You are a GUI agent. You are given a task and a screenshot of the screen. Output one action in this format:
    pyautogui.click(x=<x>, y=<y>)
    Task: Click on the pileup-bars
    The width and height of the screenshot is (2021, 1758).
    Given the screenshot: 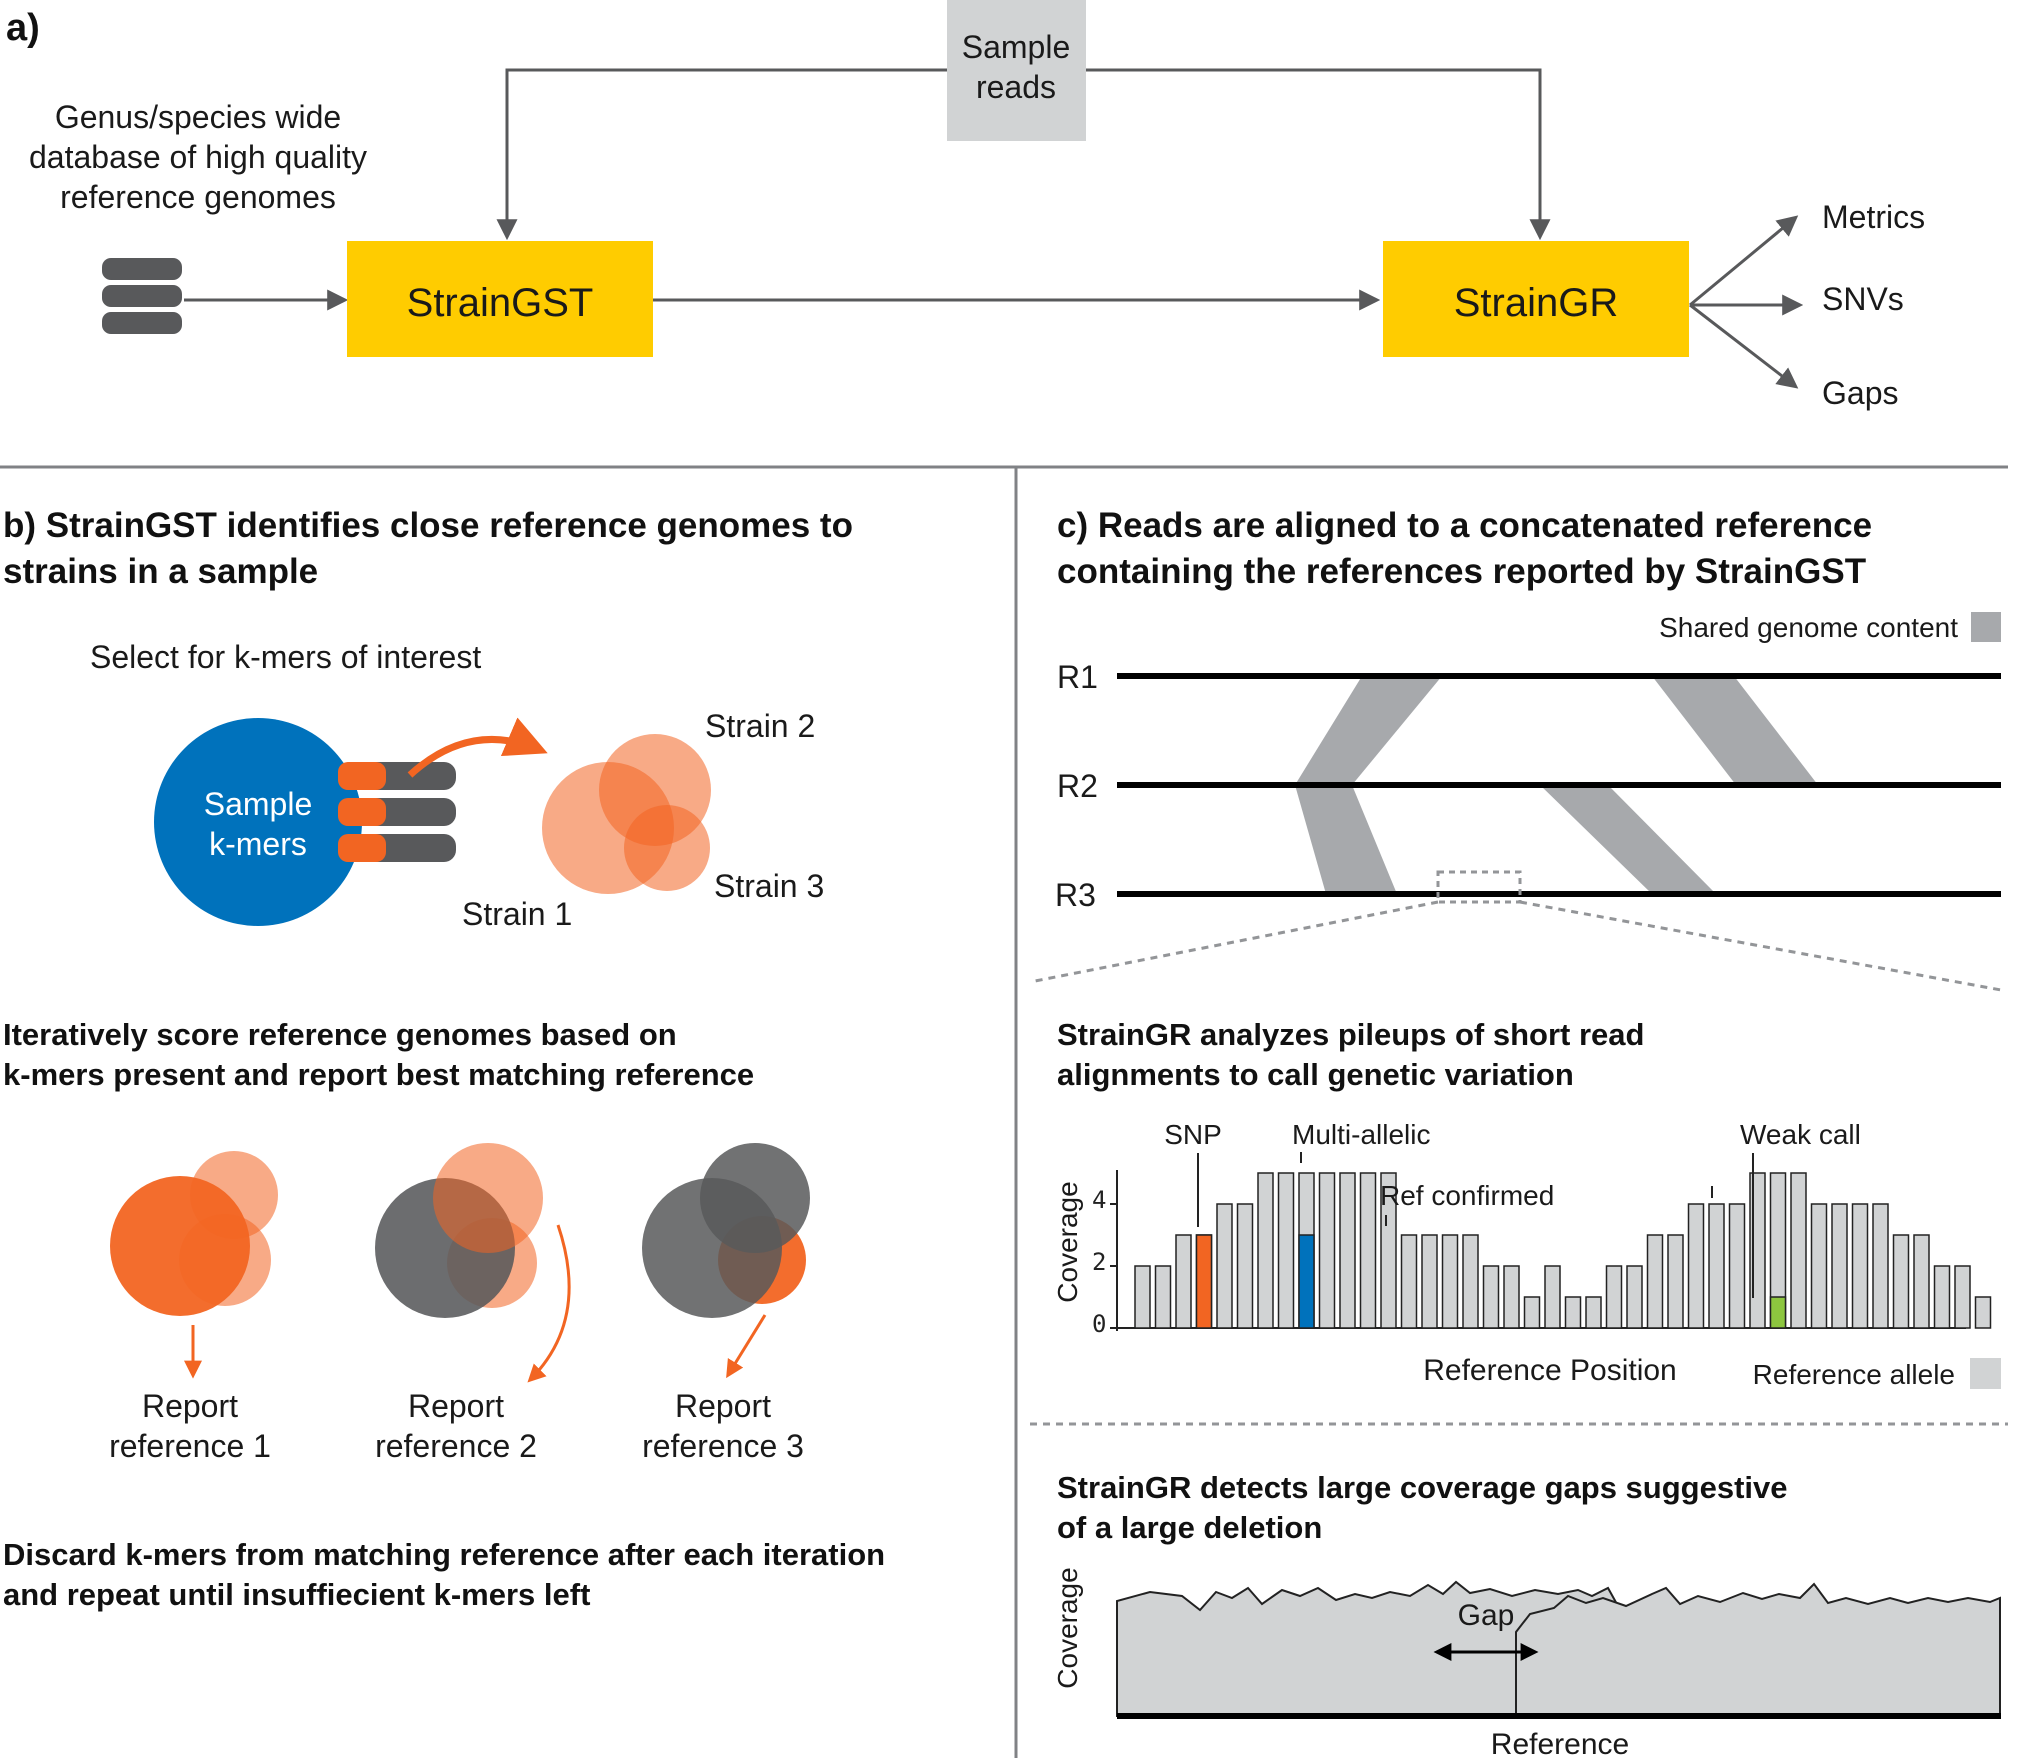 What is the action you would take?
    pyautogui.click(x=1563, y=1250)
    